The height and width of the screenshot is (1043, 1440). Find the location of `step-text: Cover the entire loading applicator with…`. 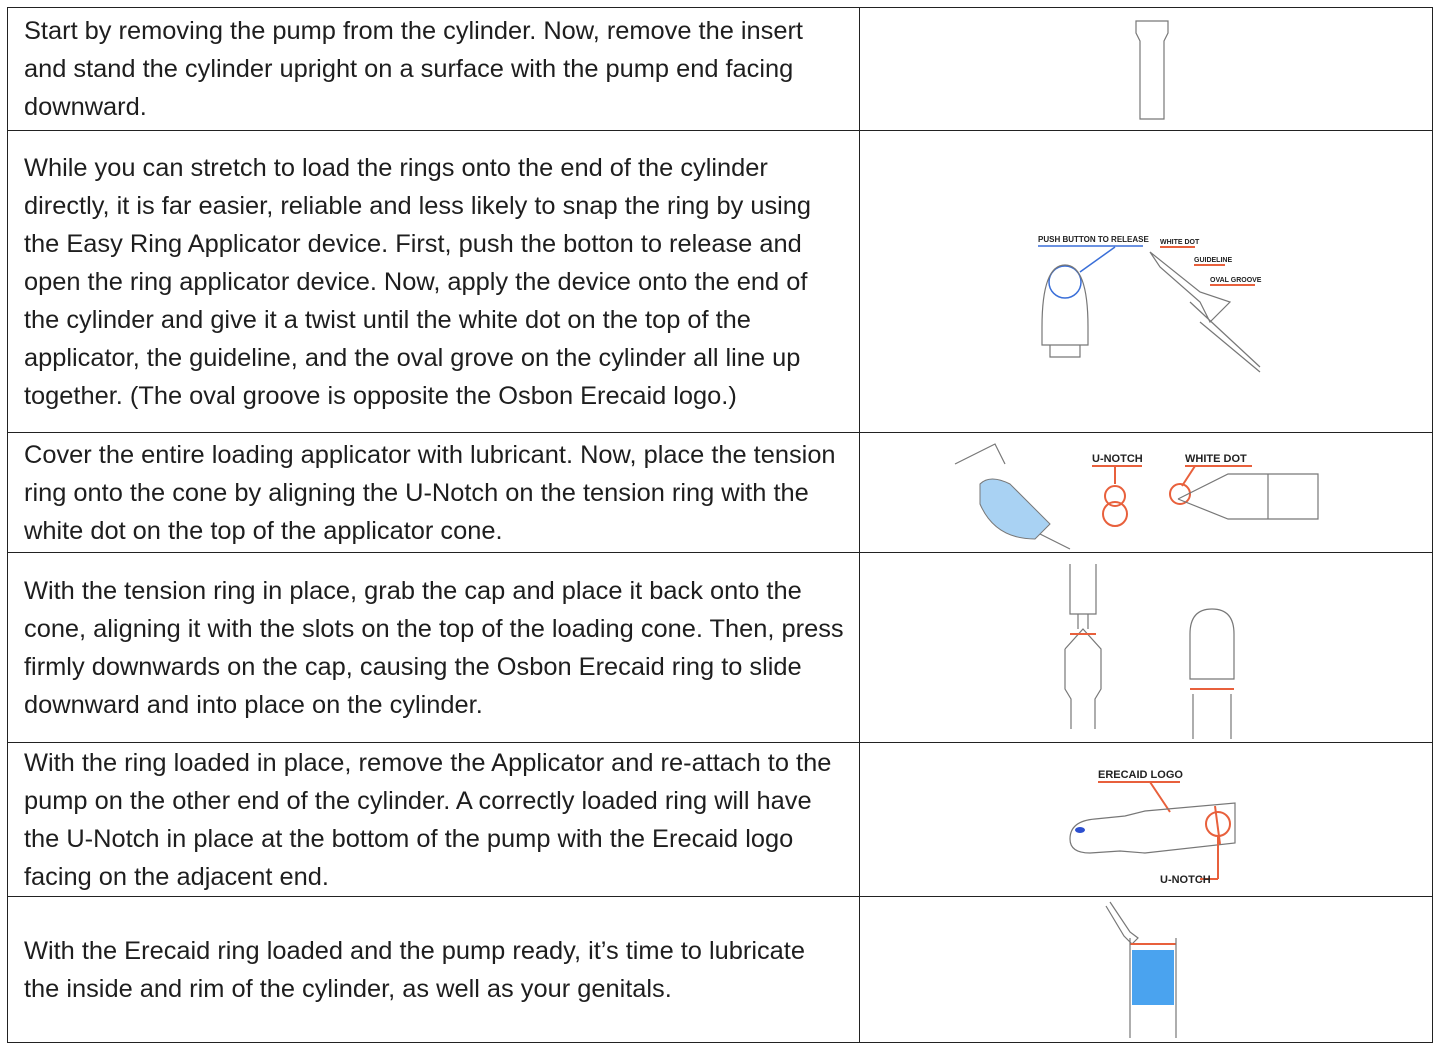

step-text: Cover the entire loading applicator with… is located at coordinates (433, 492).